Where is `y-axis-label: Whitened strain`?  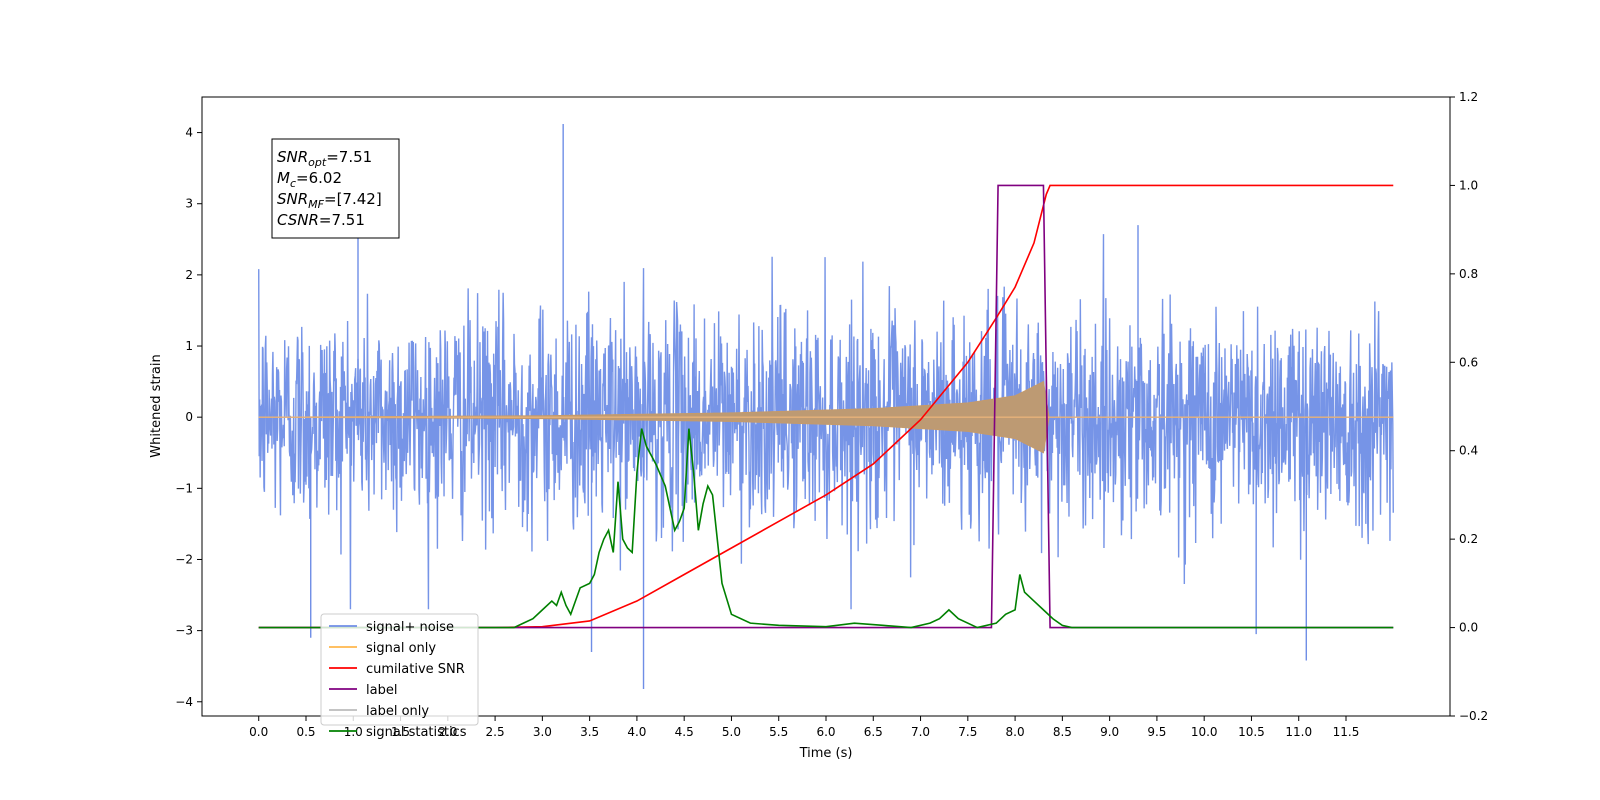
y-axis-label: Whitened strain is located at coordinates (156, 405).